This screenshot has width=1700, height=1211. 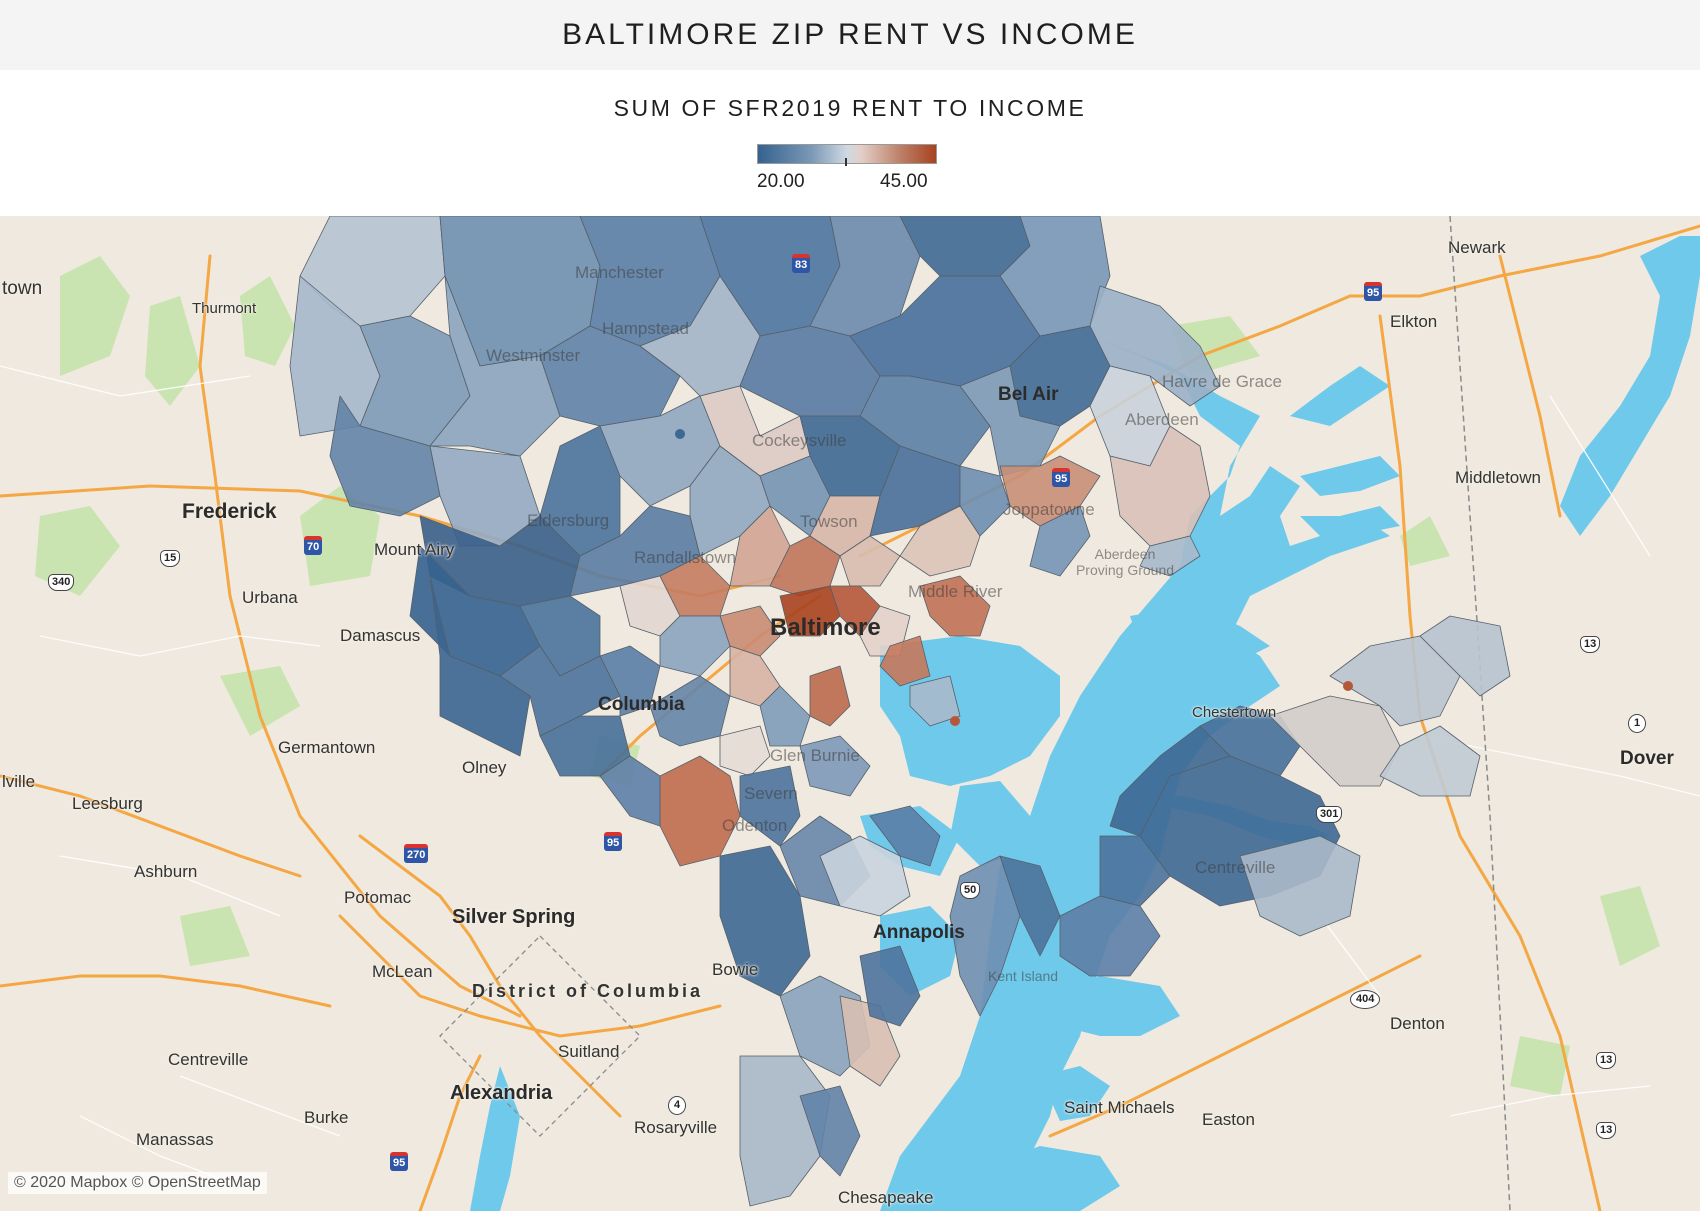 I want to click on place-label: Odenton, so click(x=755, y=825).